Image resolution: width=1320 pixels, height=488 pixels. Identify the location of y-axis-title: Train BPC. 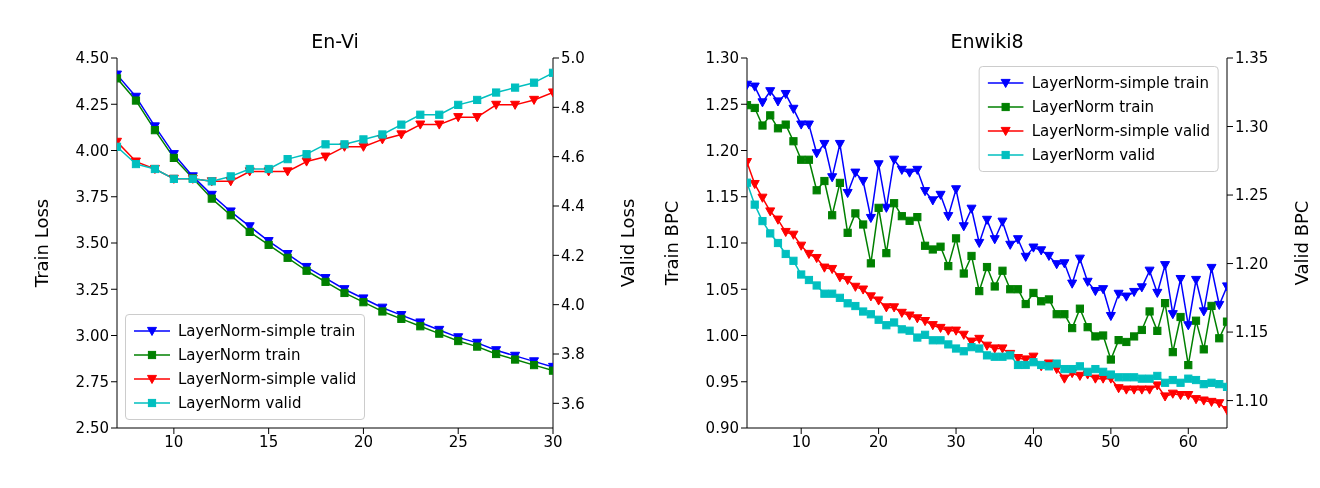
(672, 243).